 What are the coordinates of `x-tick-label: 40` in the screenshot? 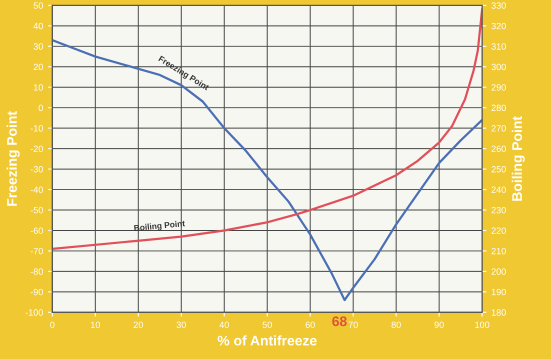 It's located at (224, 325).